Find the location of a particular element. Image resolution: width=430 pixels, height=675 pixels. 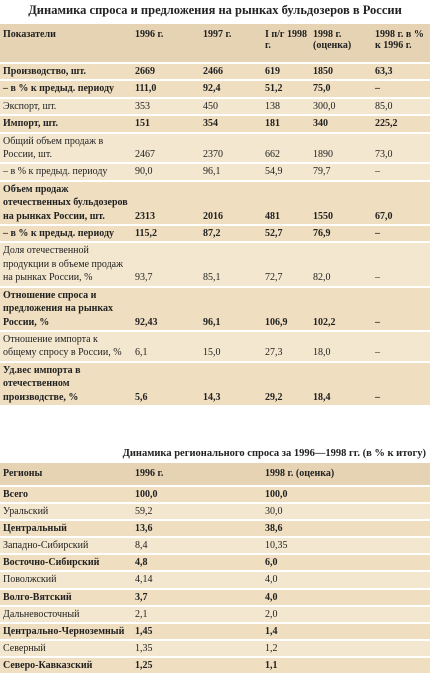

cell-value: 106,9 is located at coordinates (286, 309).